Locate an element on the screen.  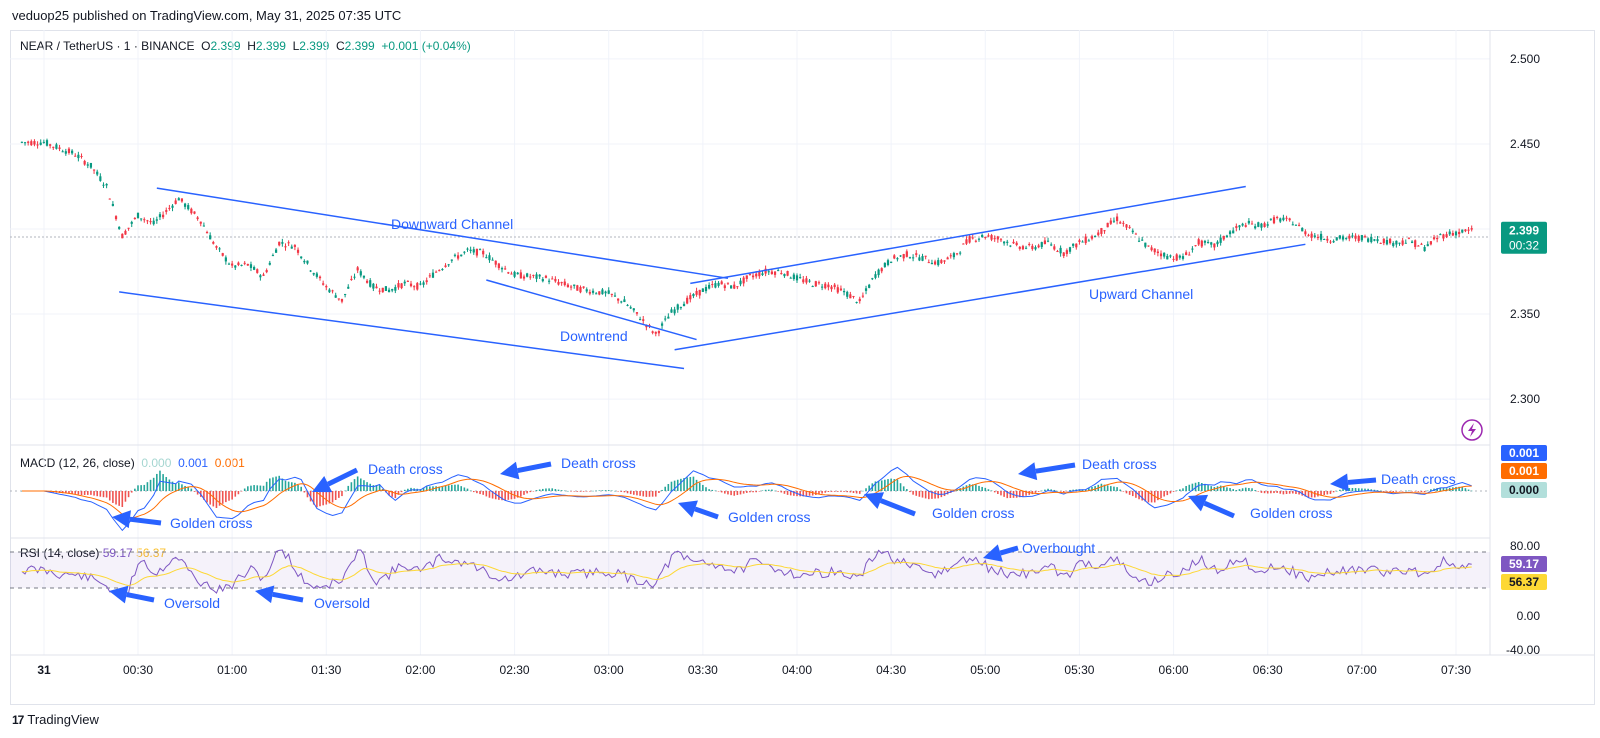
close-value: 2.399 is located at coordinates (359, 46).